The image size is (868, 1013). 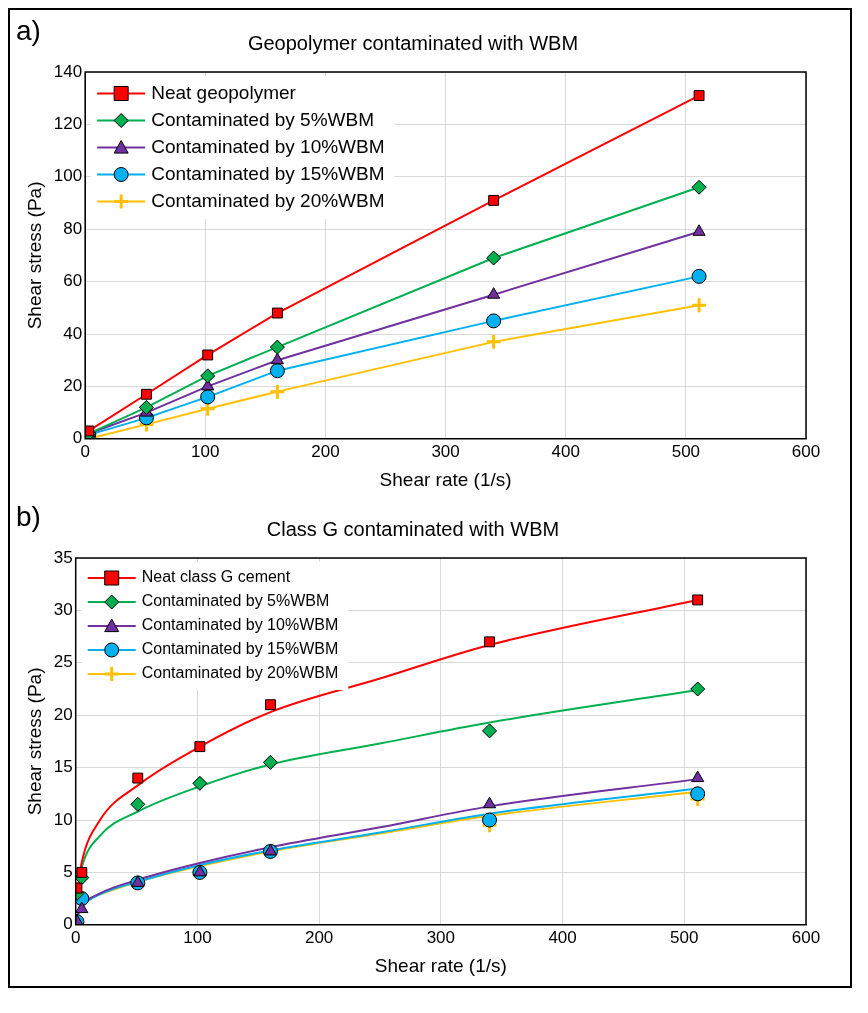 What do you see at coordinates (73, 333) in the screenshot?
I see `y-tick-label: 40` at bounding box center [73, 333].